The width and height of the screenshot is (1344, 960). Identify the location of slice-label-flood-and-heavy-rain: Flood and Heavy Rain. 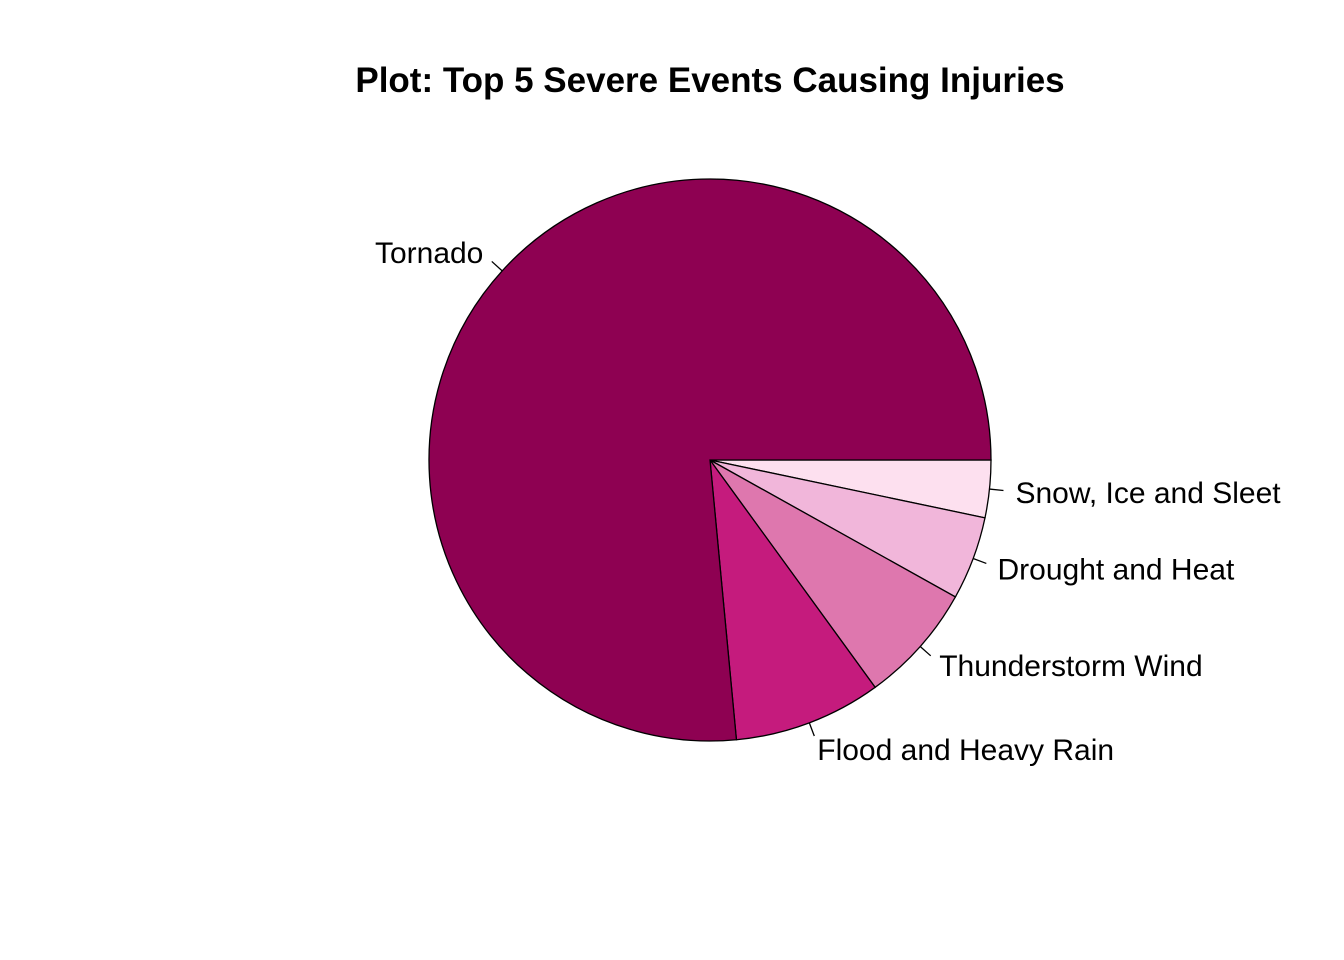
(965, 750).